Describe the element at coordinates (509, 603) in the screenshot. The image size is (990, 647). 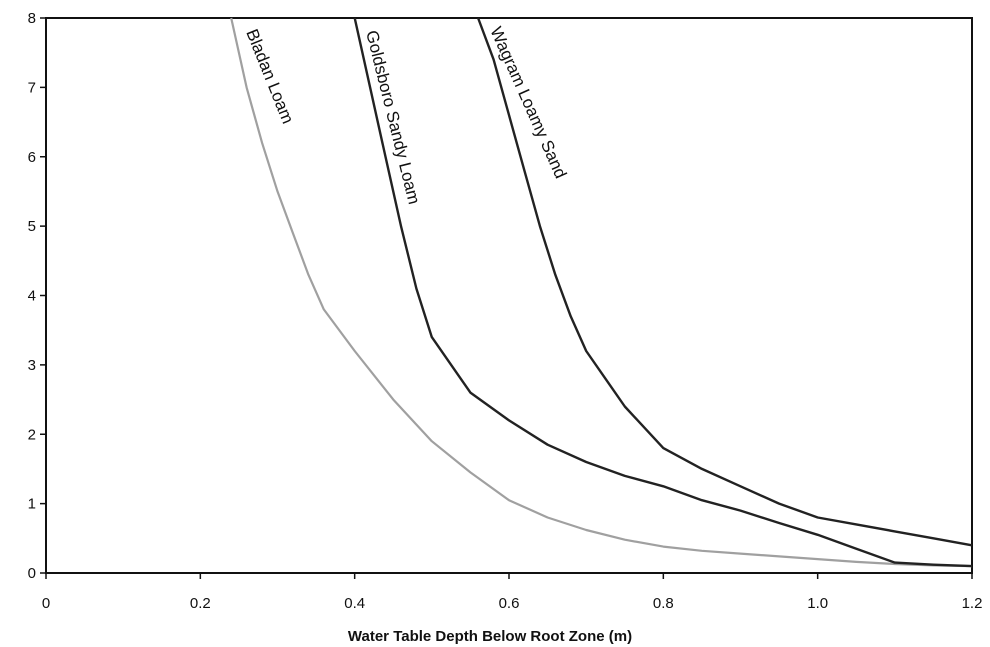
I see `x-tick-label: 0.6` at that location.